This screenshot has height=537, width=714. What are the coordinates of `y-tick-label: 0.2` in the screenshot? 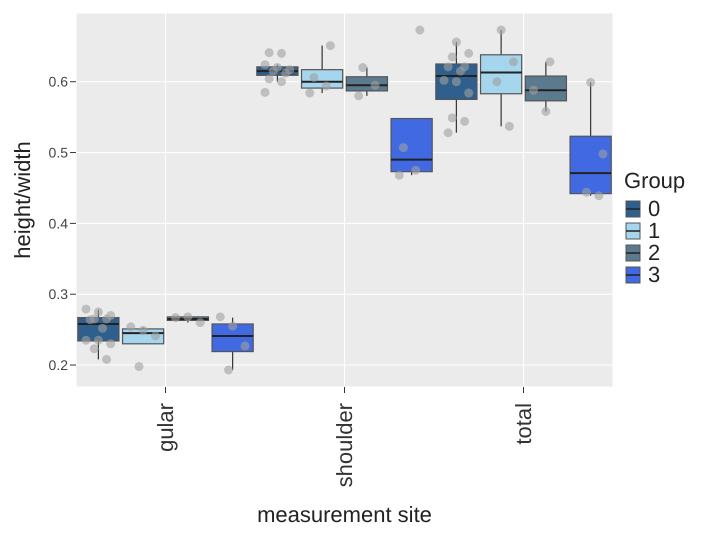 It's located at (58, 365).